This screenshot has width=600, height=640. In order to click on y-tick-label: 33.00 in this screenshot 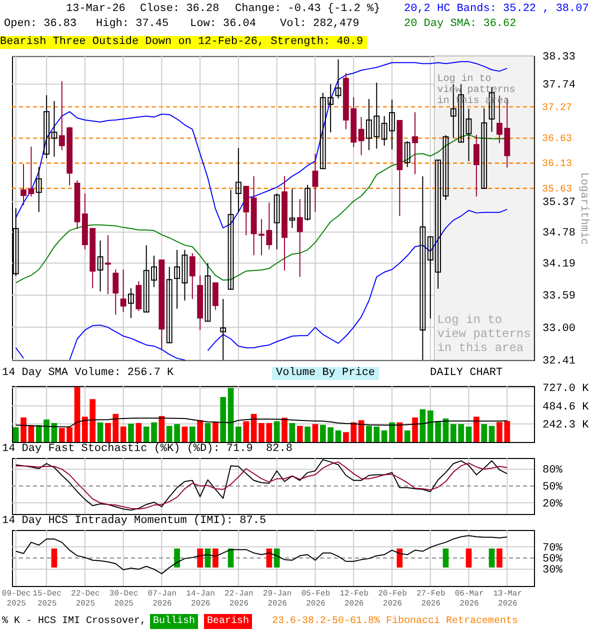, I will do `click(559, 328)`.